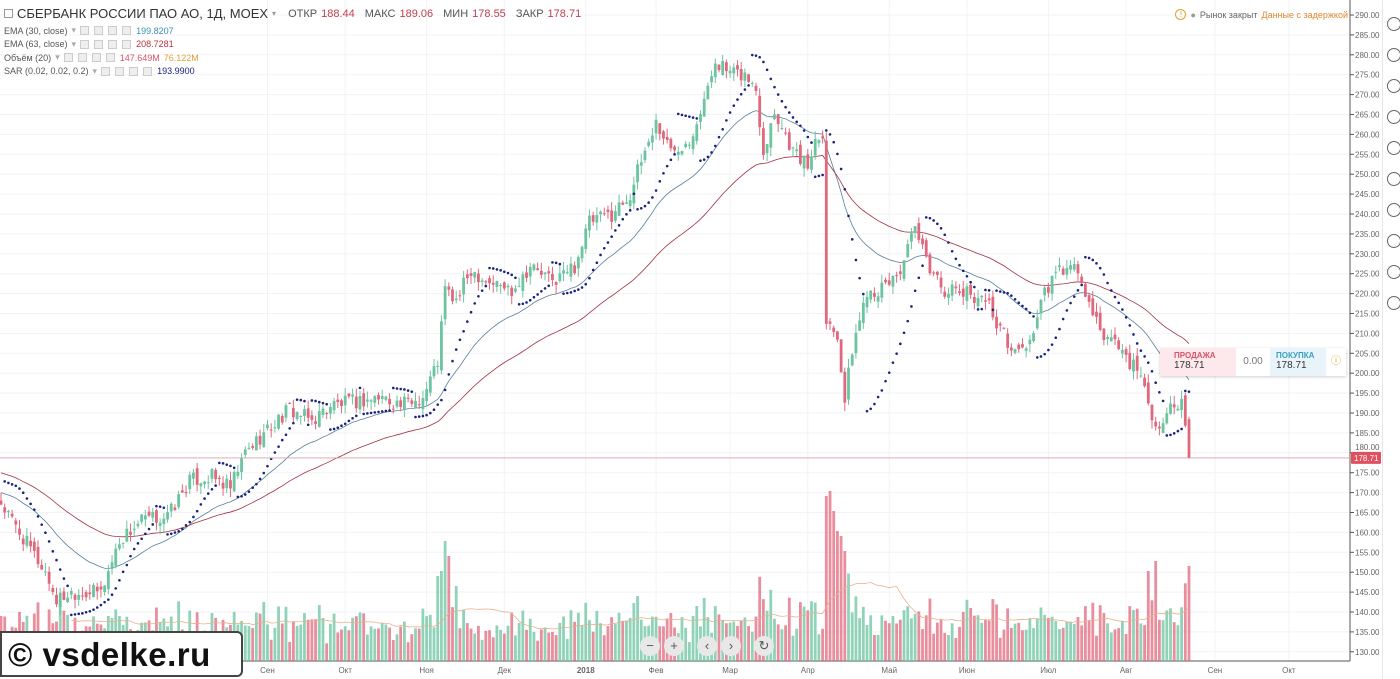 This screenshot has height=679, width=1400. Describe the element at coordinates (1298, 362) in the screenshot. I see `buy-button: ПОКУПКА 178.71` at that location.